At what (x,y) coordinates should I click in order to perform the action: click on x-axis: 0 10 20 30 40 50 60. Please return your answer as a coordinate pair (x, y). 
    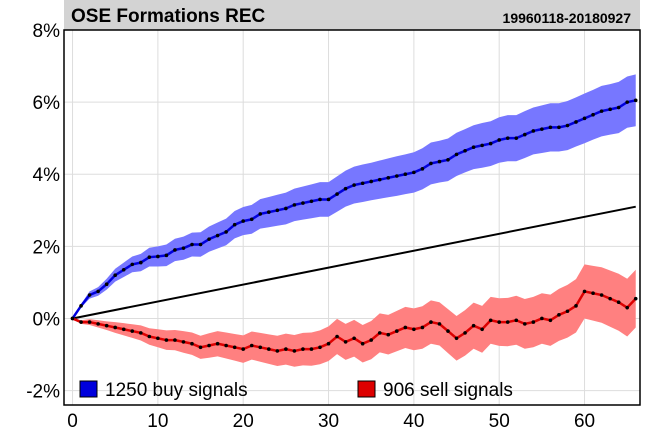
    Looking at the image, I should click on (331, 421).